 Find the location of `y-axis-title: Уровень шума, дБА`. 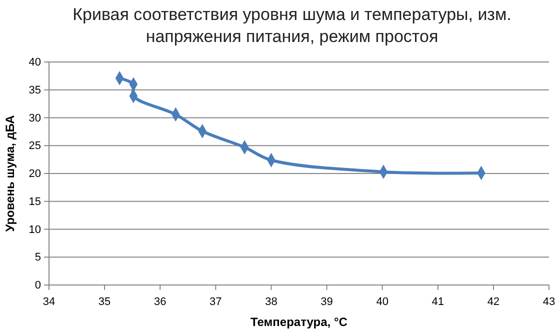

y-axis-title: Уровень шума, дБА is located at coordinates (10, 173).